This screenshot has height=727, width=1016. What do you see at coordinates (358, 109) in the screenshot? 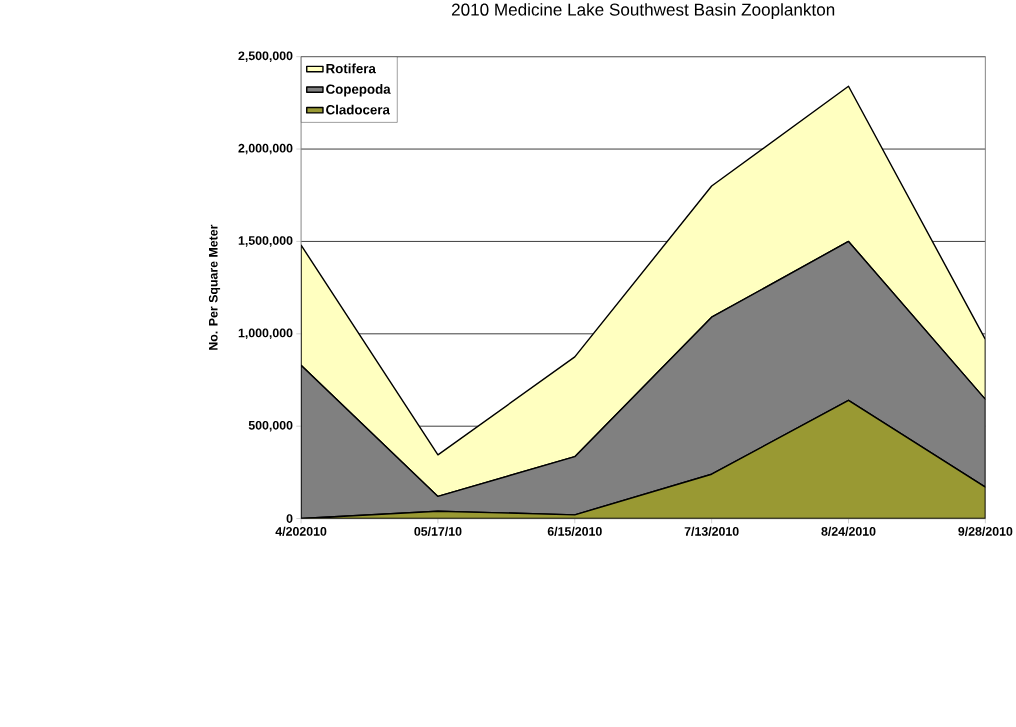
I see `legend-label: Cladocera` at bounding box center [358, 109].